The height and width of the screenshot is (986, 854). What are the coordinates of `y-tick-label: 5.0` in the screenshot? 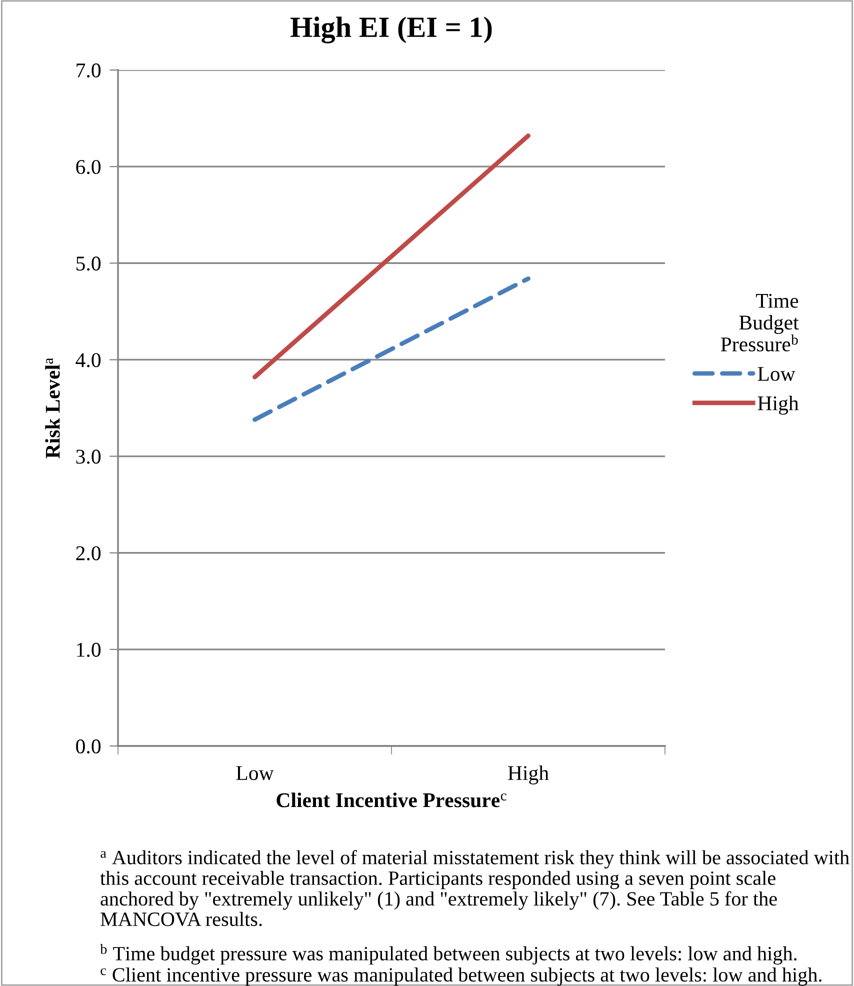 It's located at (88, 263).